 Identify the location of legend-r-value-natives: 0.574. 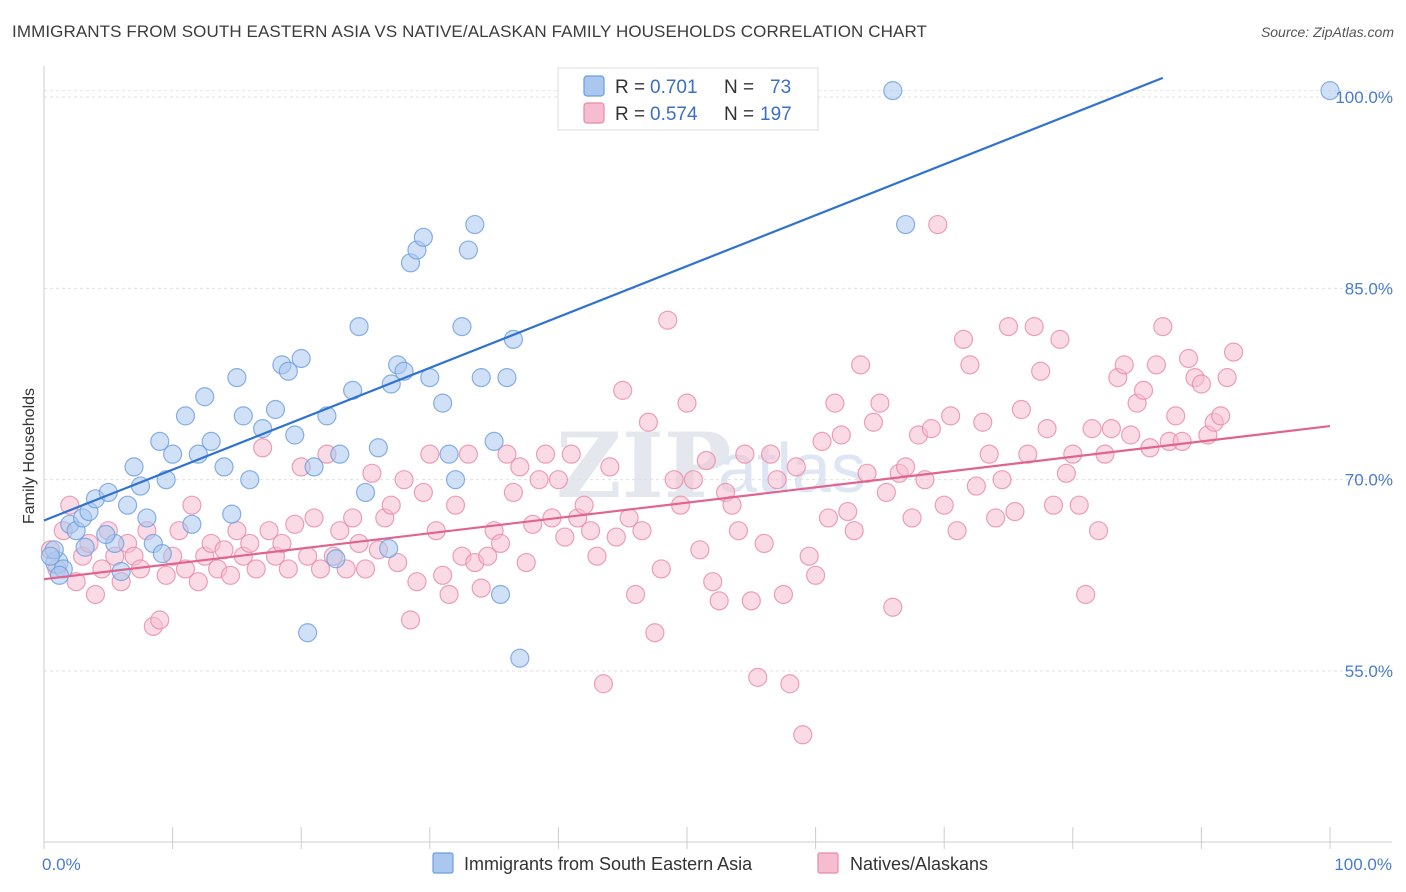
(674, 114).